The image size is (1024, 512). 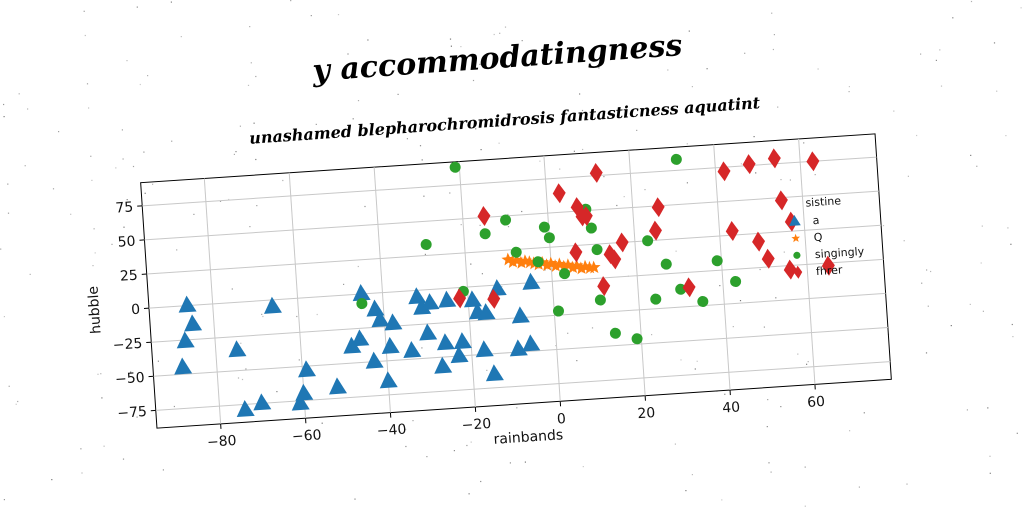 I want to click on y-tick-label: 75, so click(x=124, y=207).